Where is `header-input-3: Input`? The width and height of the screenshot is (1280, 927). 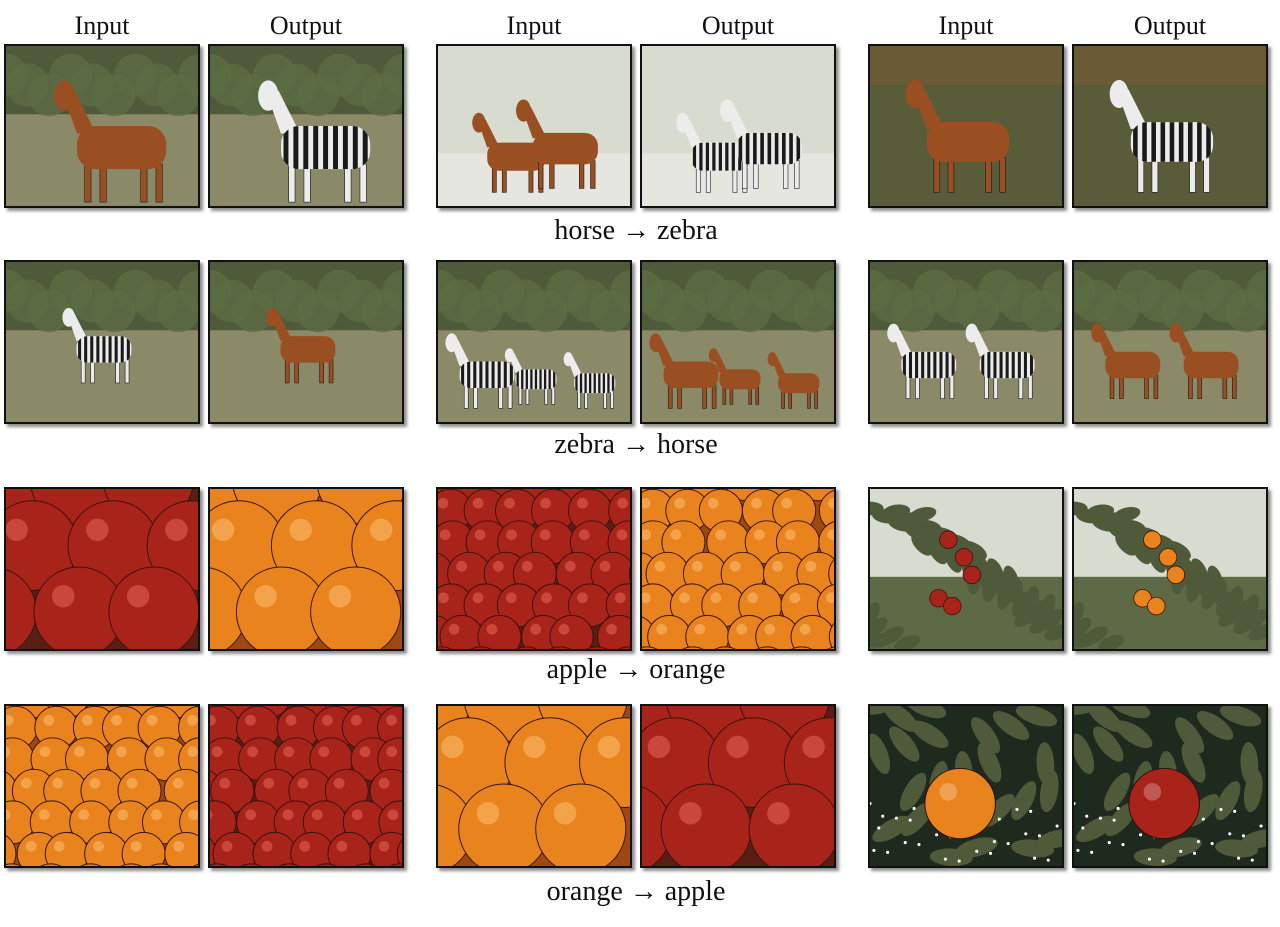
header-input-3: Input is located at coordinates (966, 25).